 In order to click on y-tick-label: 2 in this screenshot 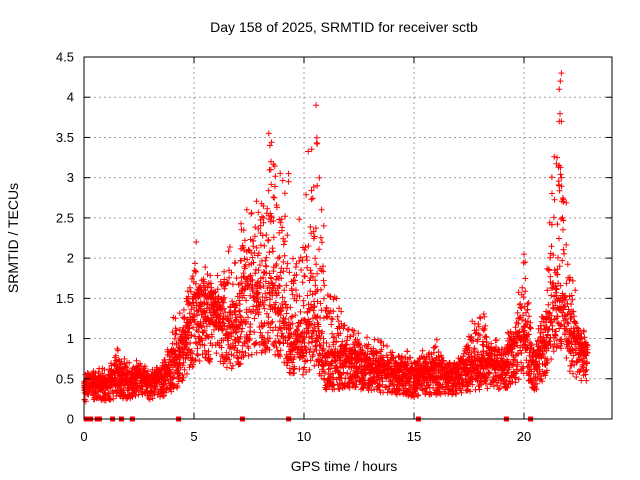, I will do `click(70, 258)`.